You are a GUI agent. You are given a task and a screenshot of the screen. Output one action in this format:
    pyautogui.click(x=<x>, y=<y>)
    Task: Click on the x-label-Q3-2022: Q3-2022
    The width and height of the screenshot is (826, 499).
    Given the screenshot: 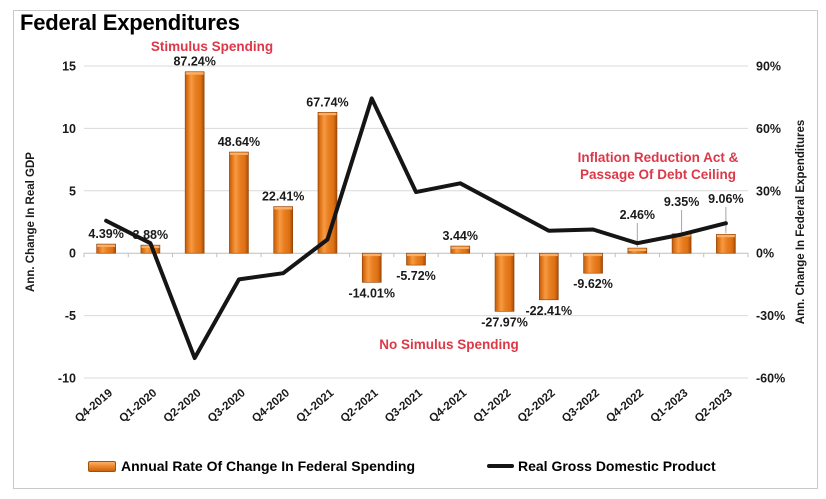 What is the action you would take?
    pyautogui.click(x=581, y=406)
    